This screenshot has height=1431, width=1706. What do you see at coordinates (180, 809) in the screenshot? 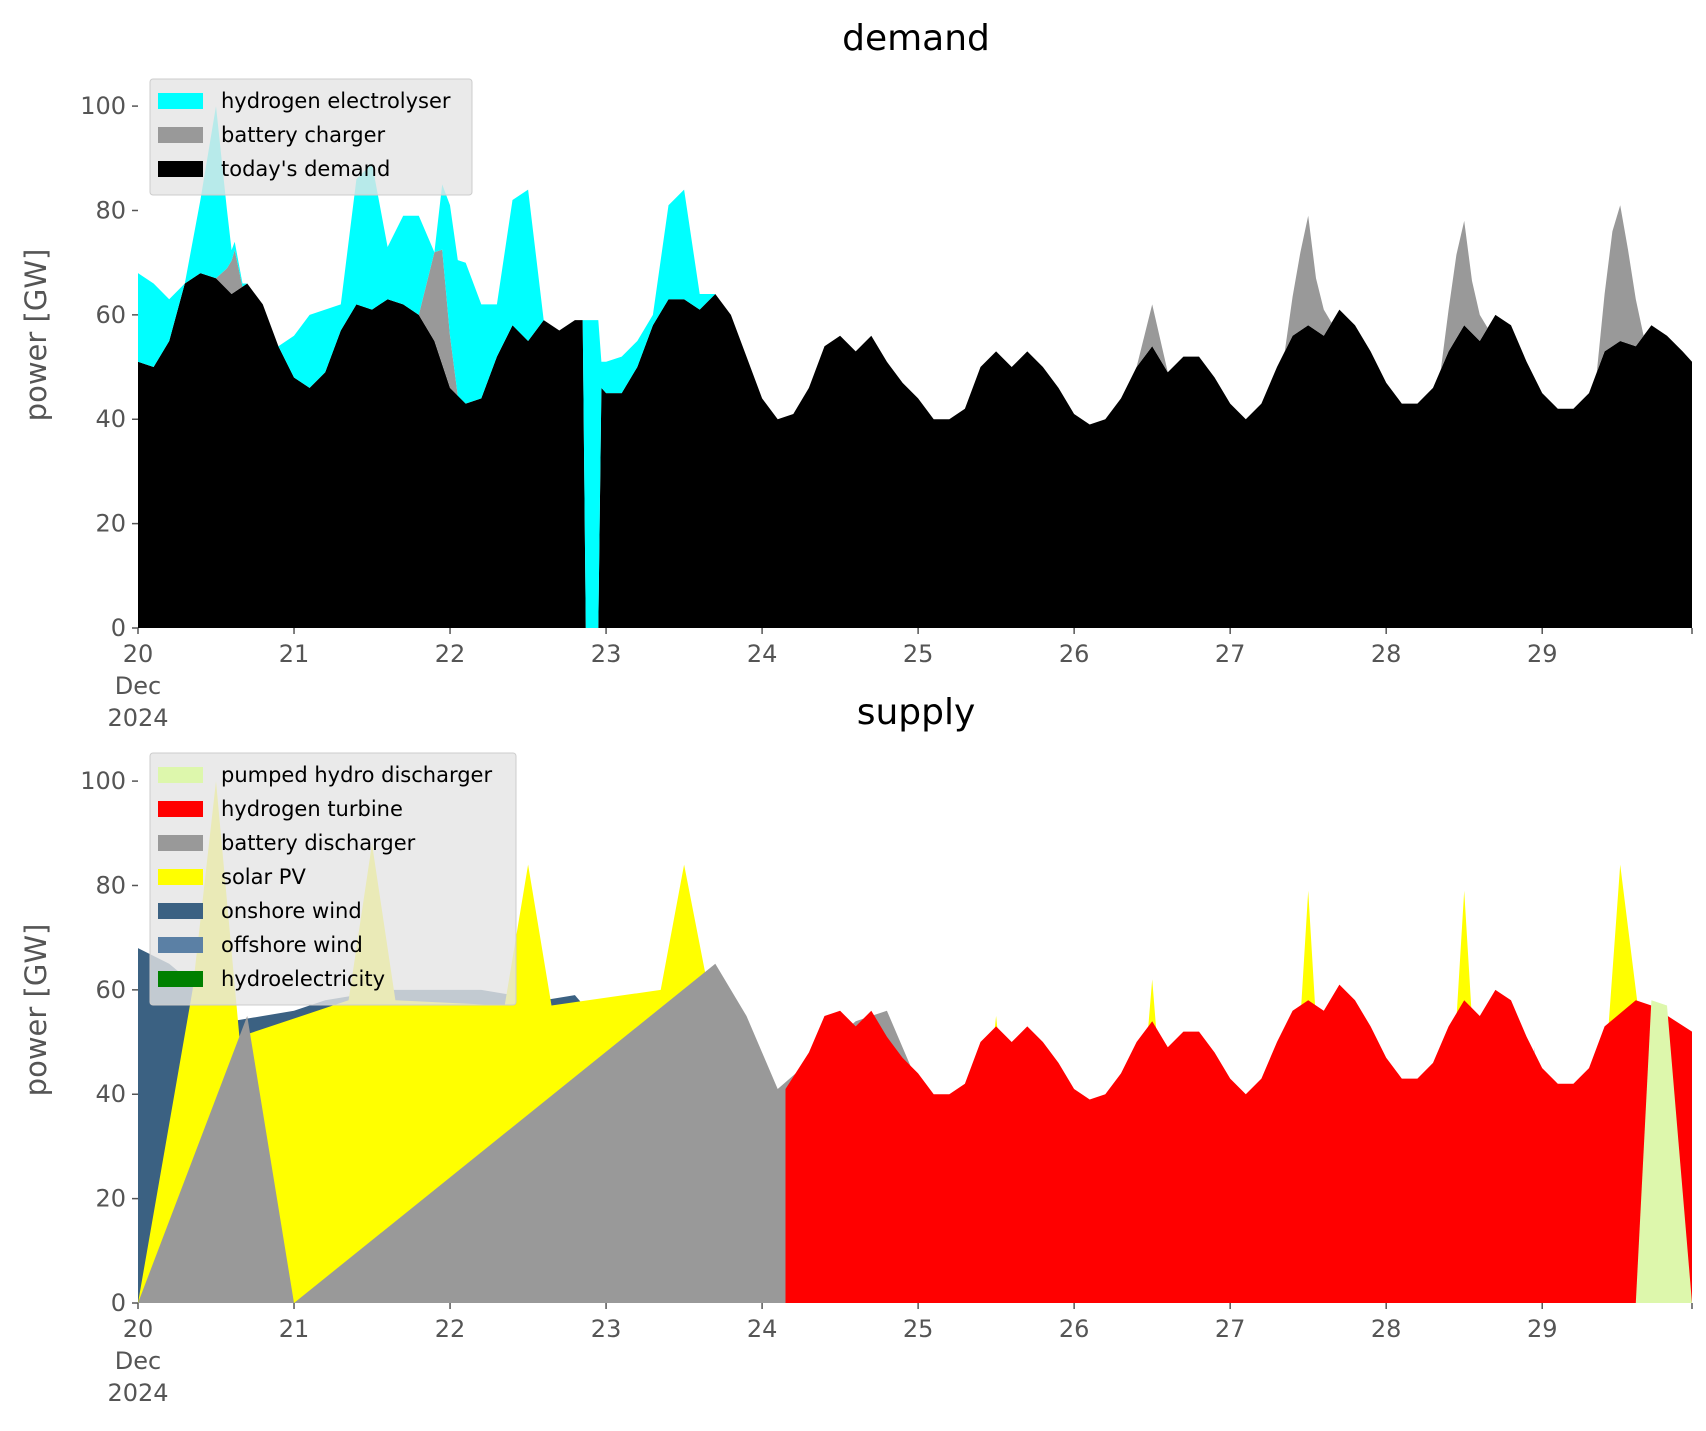
I see `legend-swatch-hydrogen-turbine` at bounding box center [180, 809].